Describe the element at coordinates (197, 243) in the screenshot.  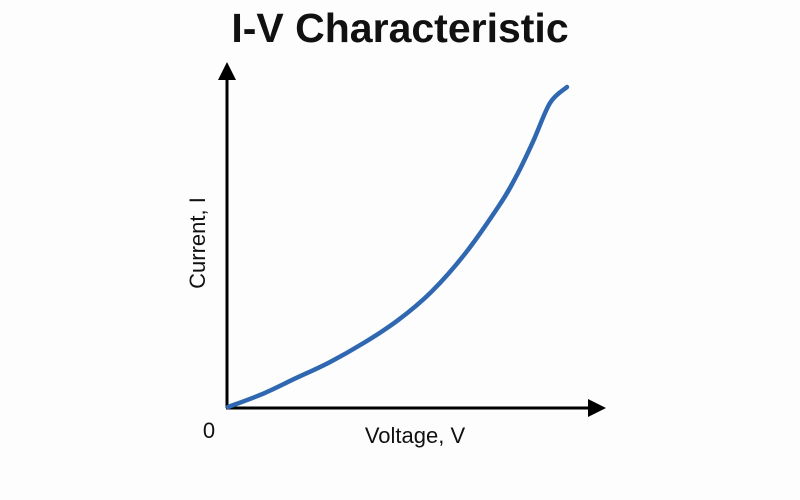
I see `y-axis-label: Current, I` at that location.